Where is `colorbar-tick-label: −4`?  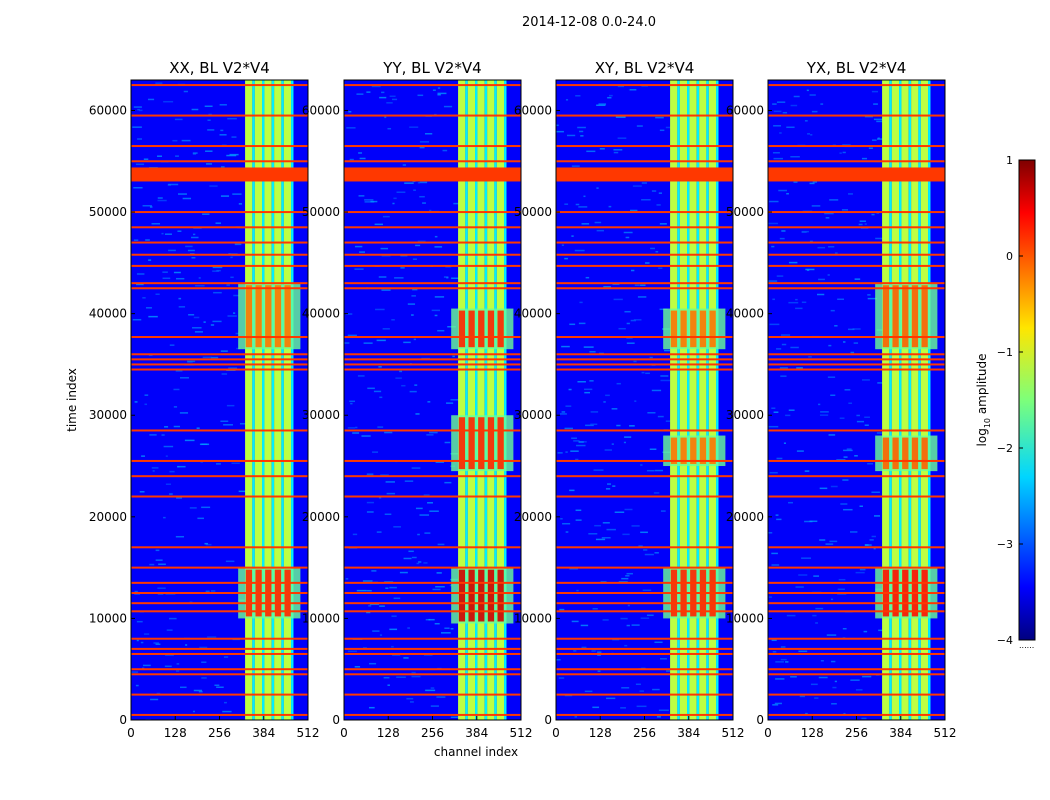 colorbar-tick-label: −4 is located at coordinates (1005, 640).